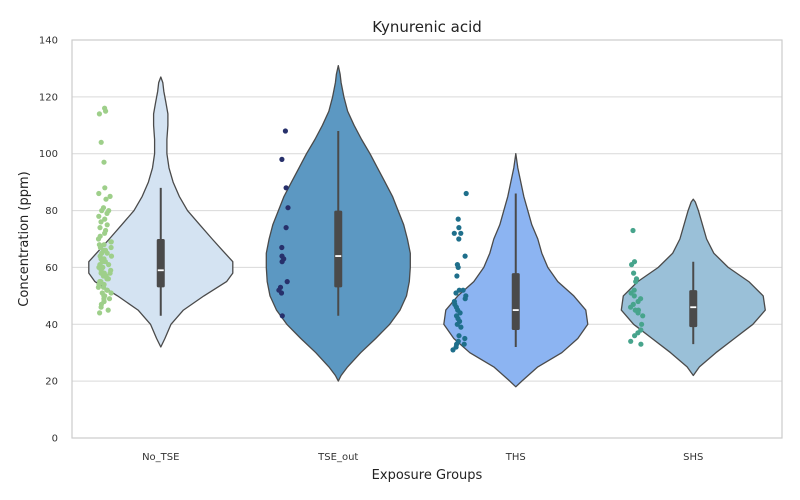 This screenshot has width=800, height=500. What do you see at coordinates (51, 382) in the screenshot?
I see `y-tick-label: 20` at bounding box center [51, 382].